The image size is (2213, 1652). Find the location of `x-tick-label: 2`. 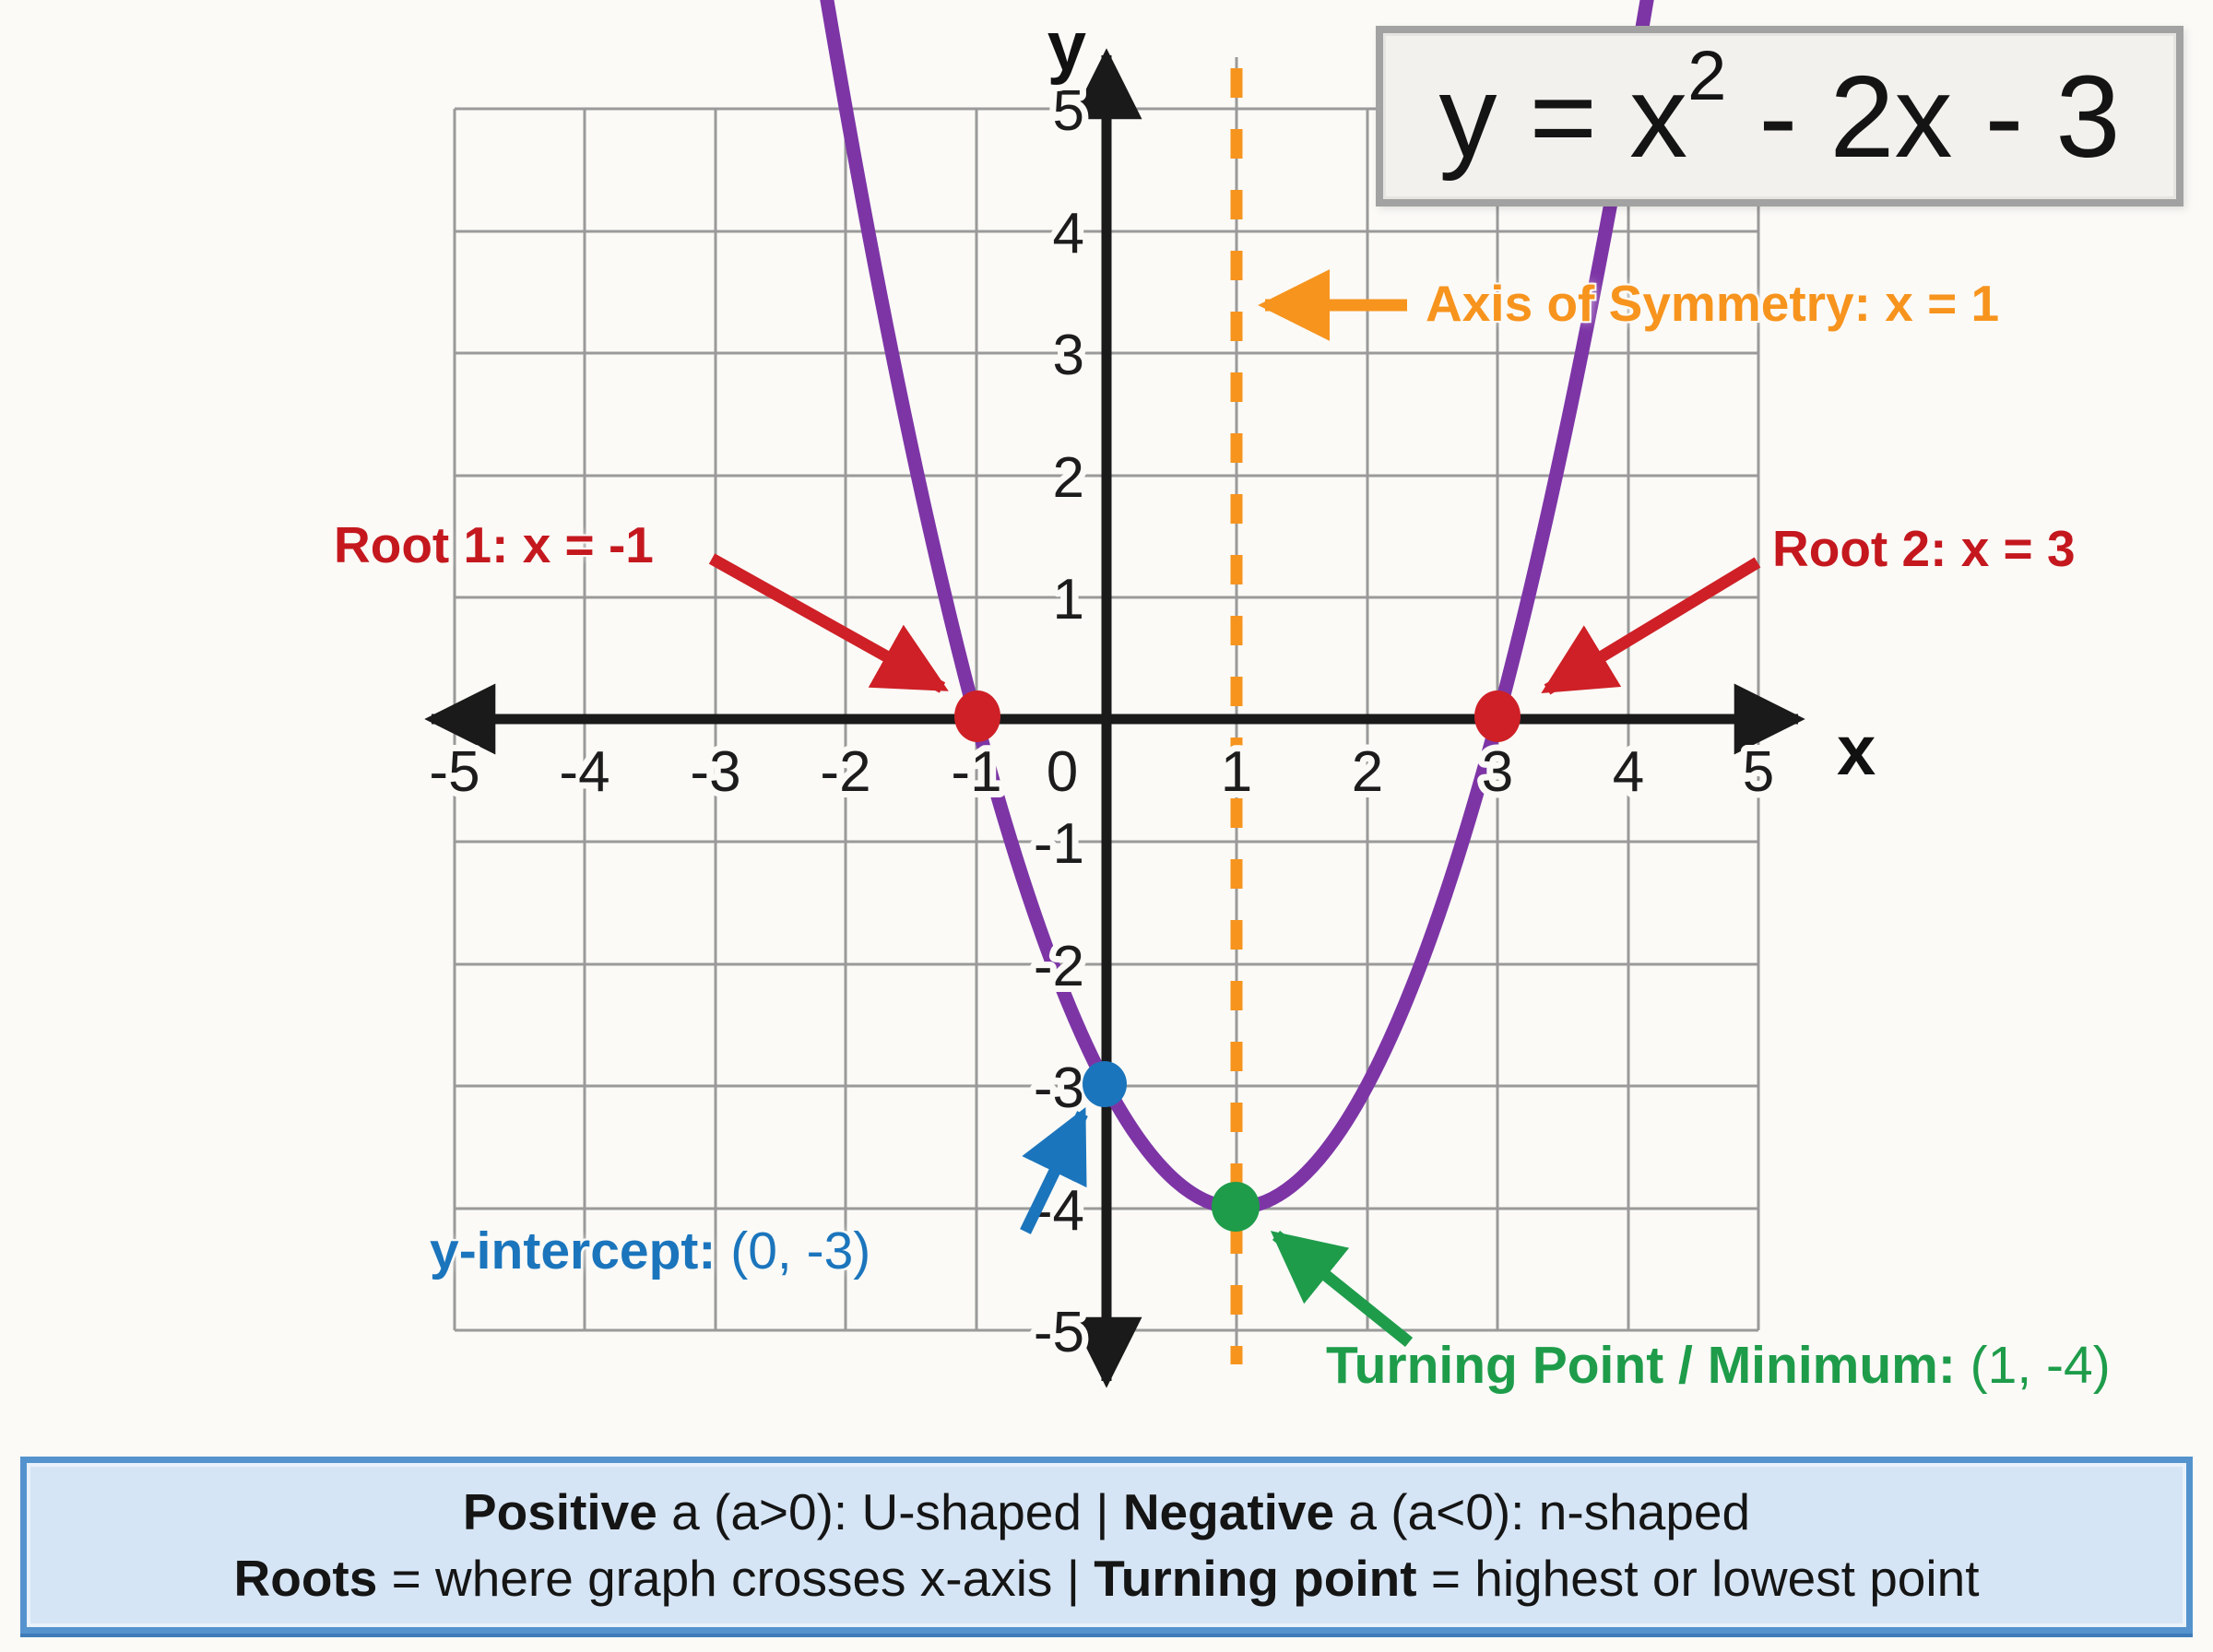

x-tick-label: 2 is located at coordinates (1367, 772).